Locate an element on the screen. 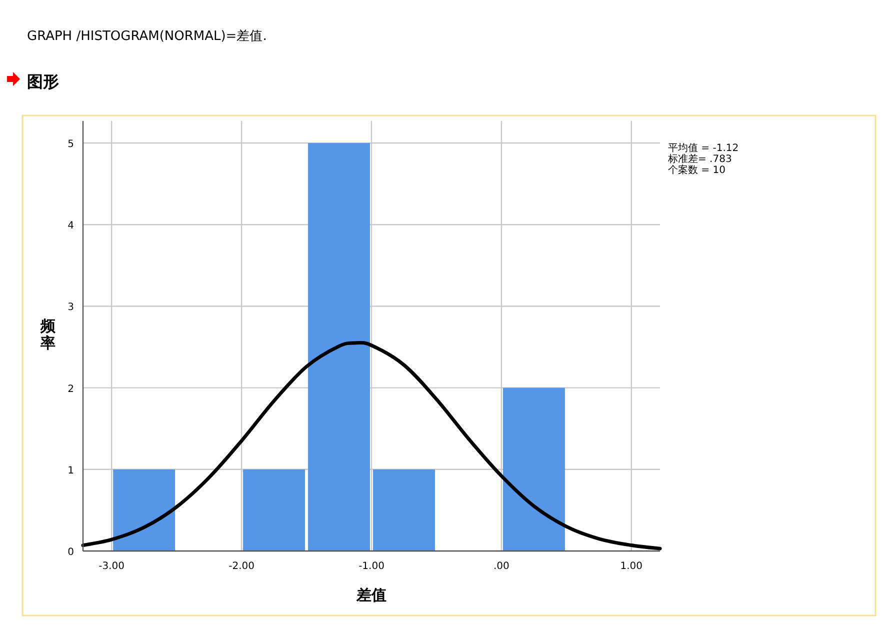  y-tick-label: 1 is located at coordinates (71, 470).